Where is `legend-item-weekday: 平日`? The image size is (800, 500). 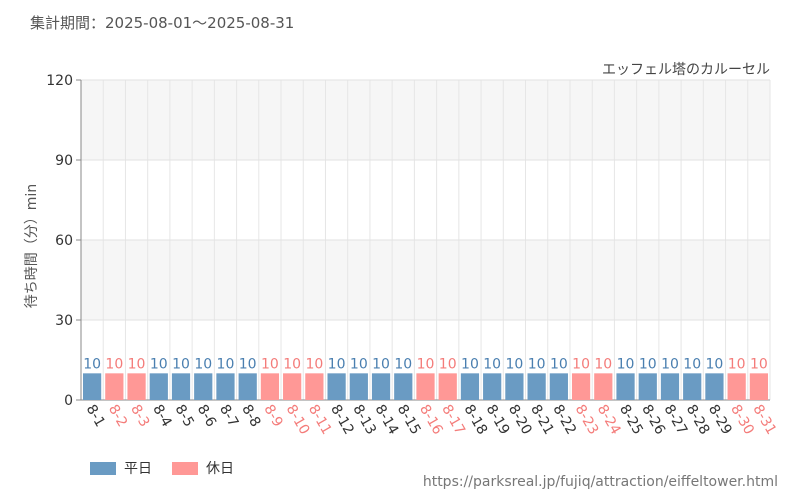 legend-item-weekday: 平日 is located at coordinates (121, 468).